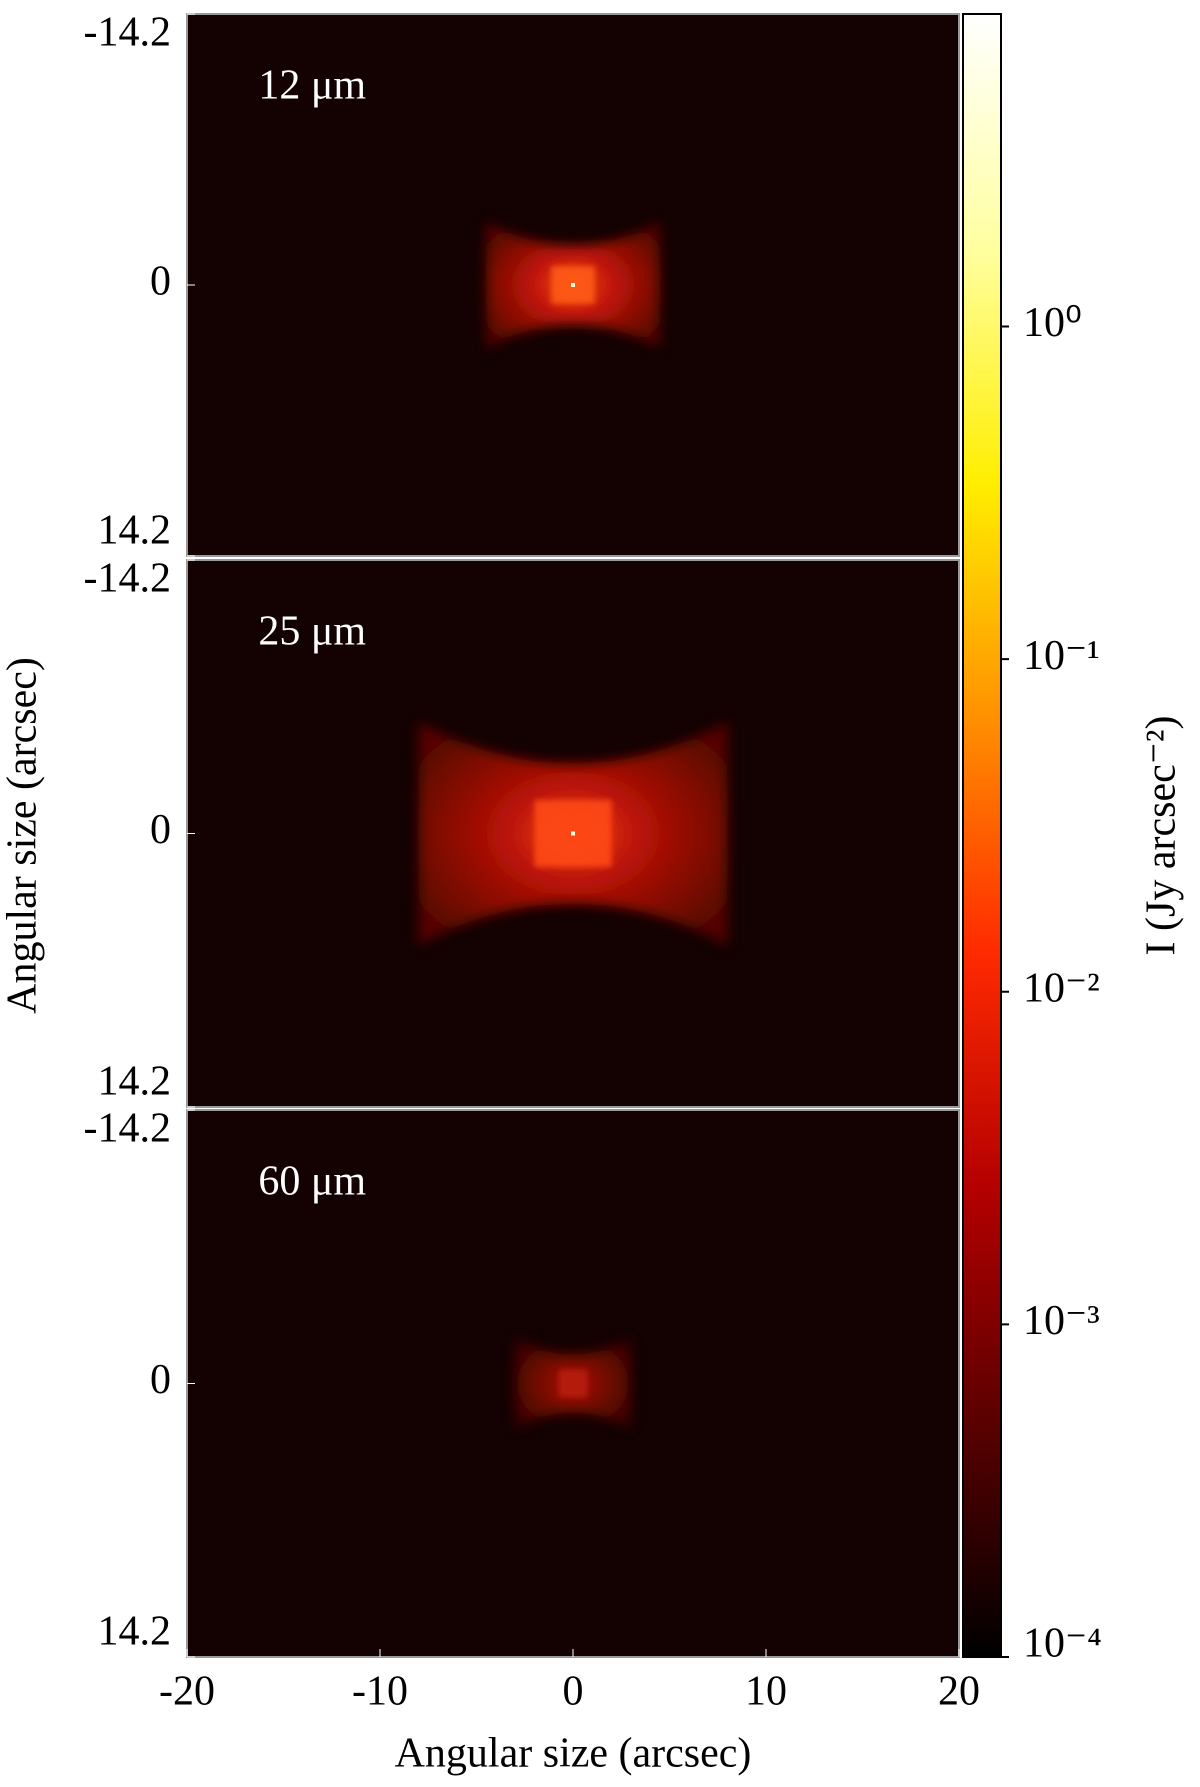 The width and height of the screenshot is (1200, 1787). Describe the element at coordinates (380, 1692) in the screenshot. I see `x-tick-label: -10` at that location.